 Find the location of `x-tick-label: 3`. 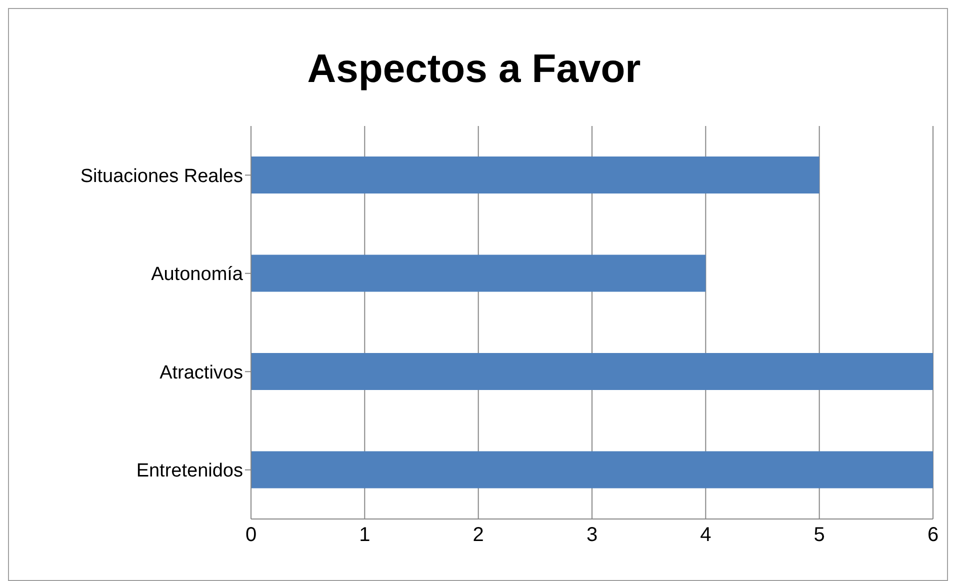

x-tick-label: 3 is located at coordinates (592, 535).